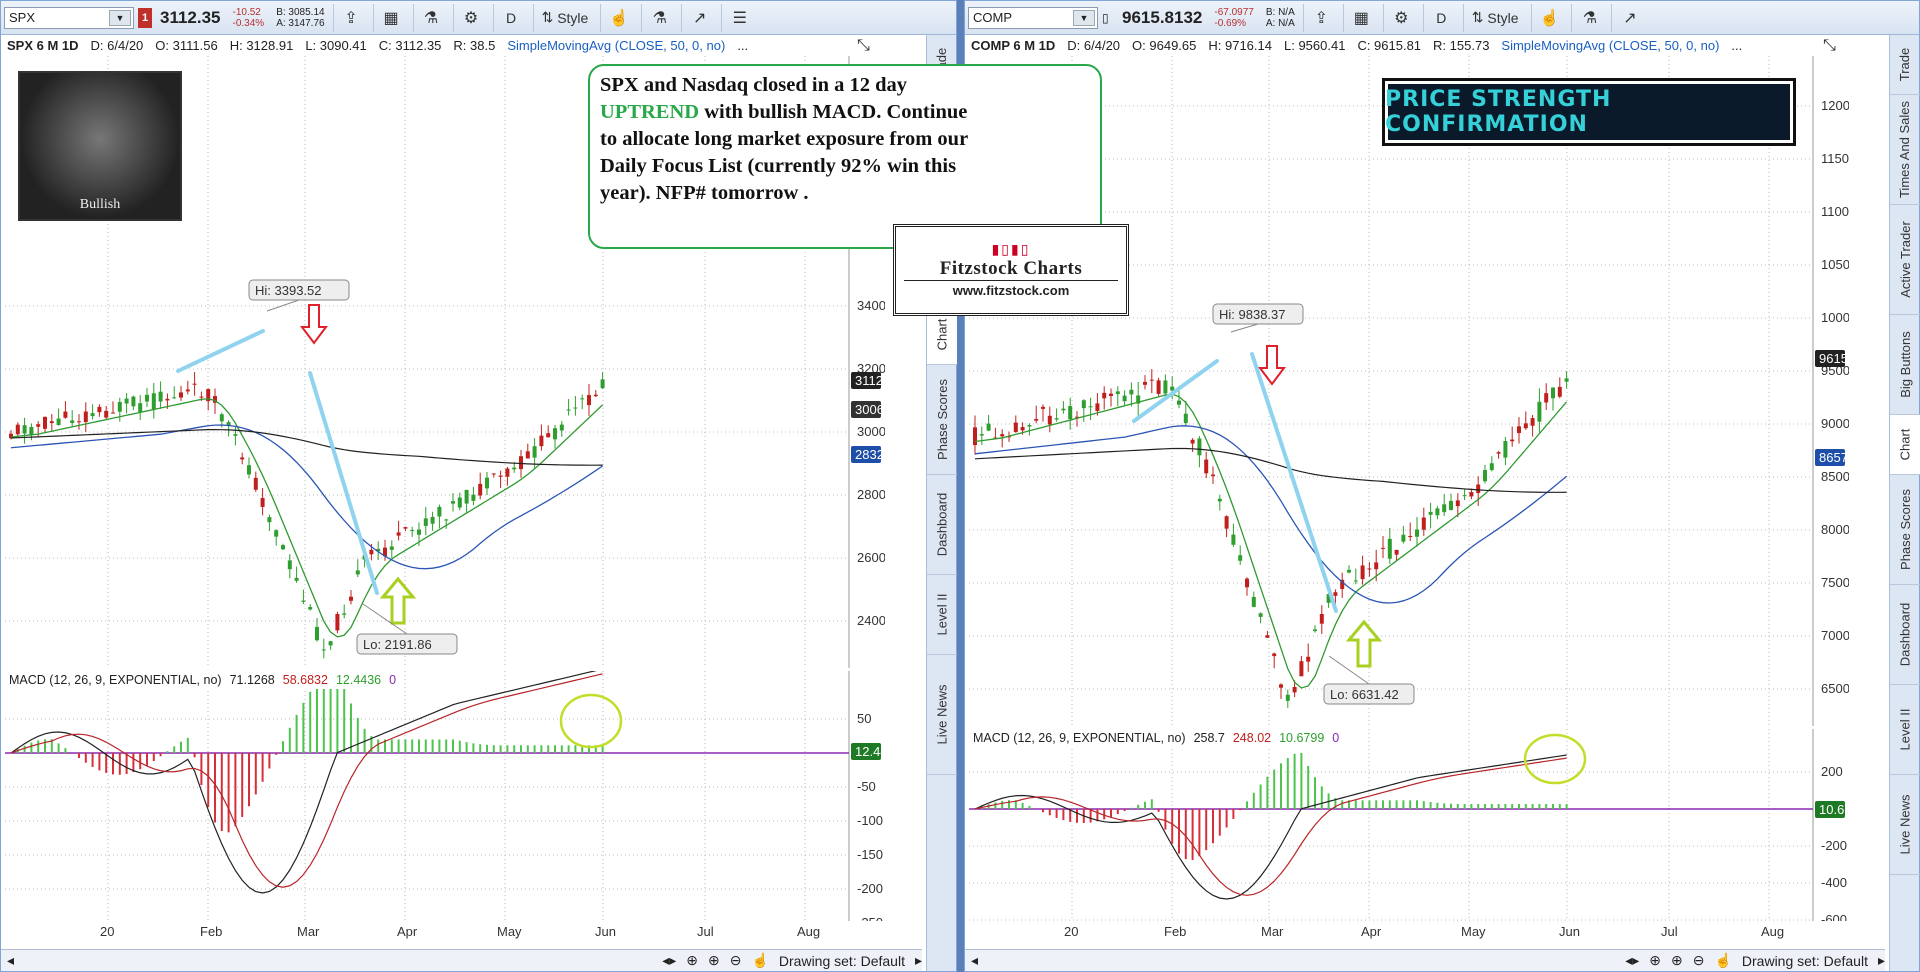 The height and width of the screenshot is (972, 1920). What do you see at coordinates (1830, 358) in the screenshot?
I see `price-tag-box` at bounding box center [1830, 358].